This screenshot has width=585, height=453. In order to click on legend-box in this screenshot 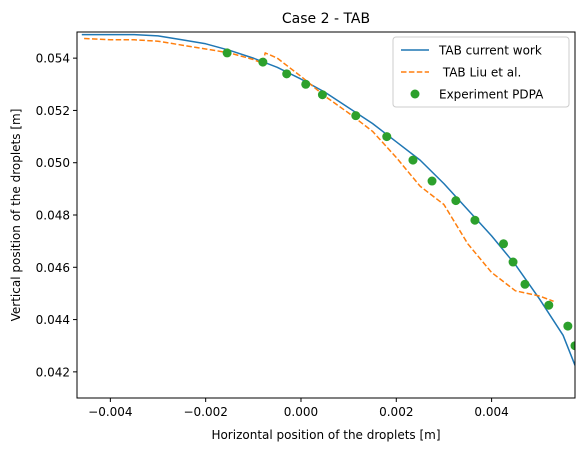, I will do `click(481, 72)`.